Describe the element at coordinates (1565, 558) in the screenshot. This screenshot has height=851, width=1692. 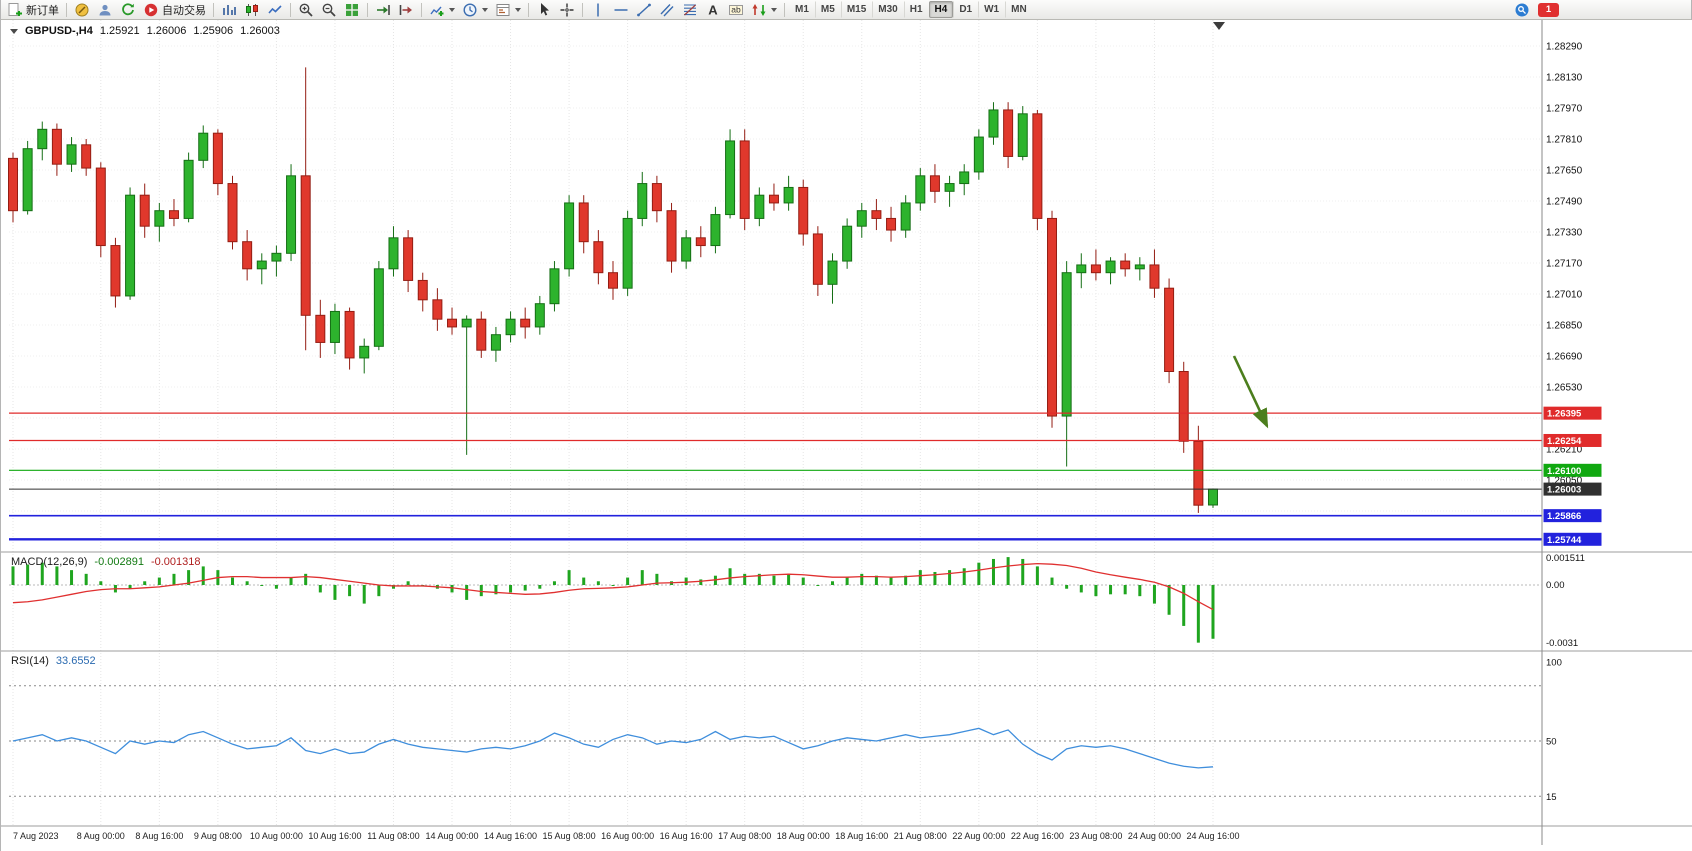
I see `svg-text: 0.001511` at that location.